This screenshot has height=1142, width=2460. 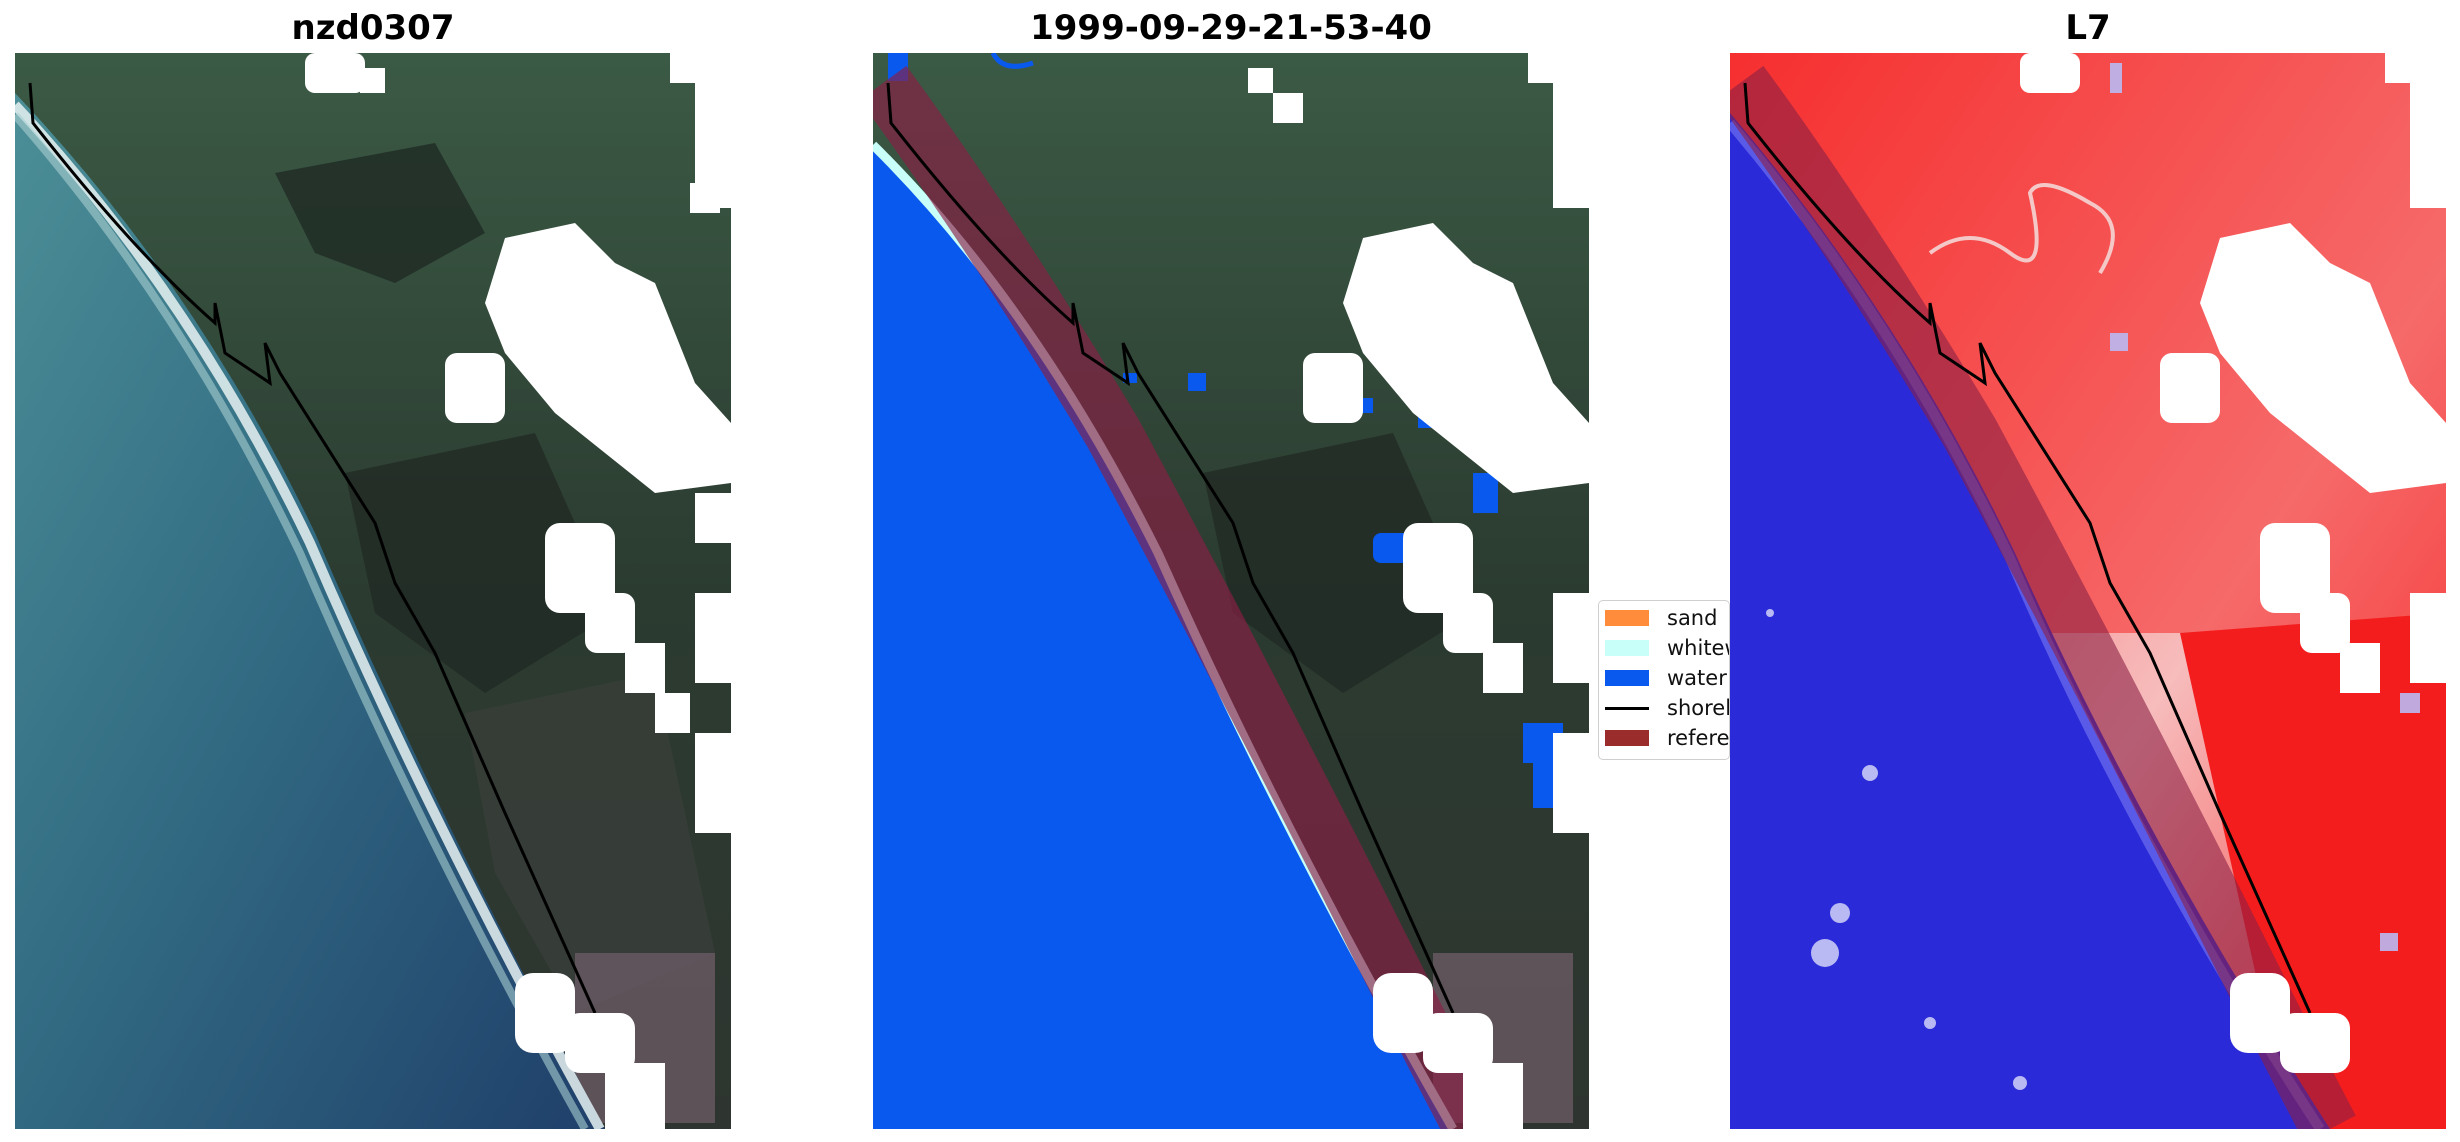 I want to click on legend-item-water: water, so click(x=1666, y=678).